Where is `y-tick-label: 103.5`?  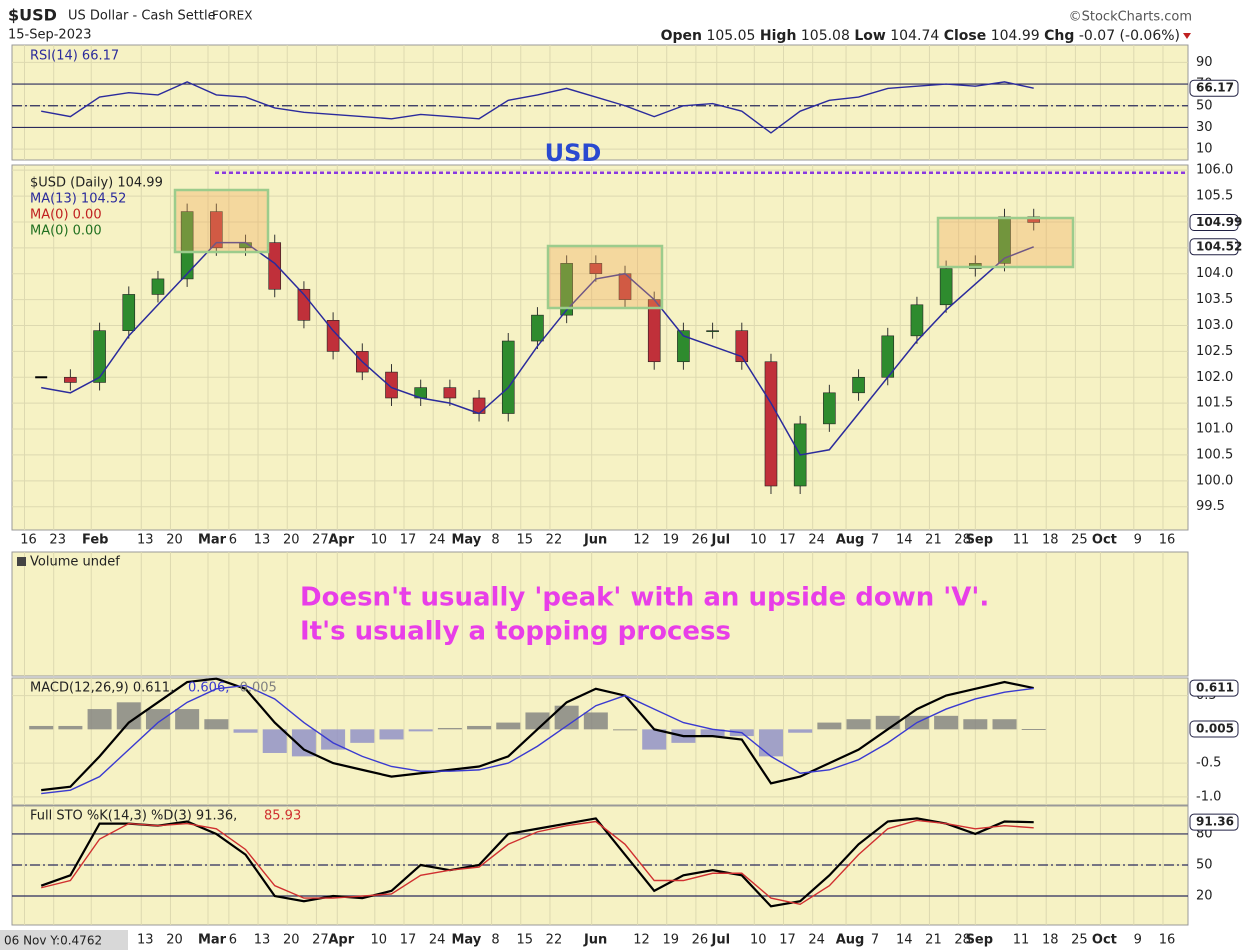 y-tick-label: 103.5 is located at coordinates (1214, 299).